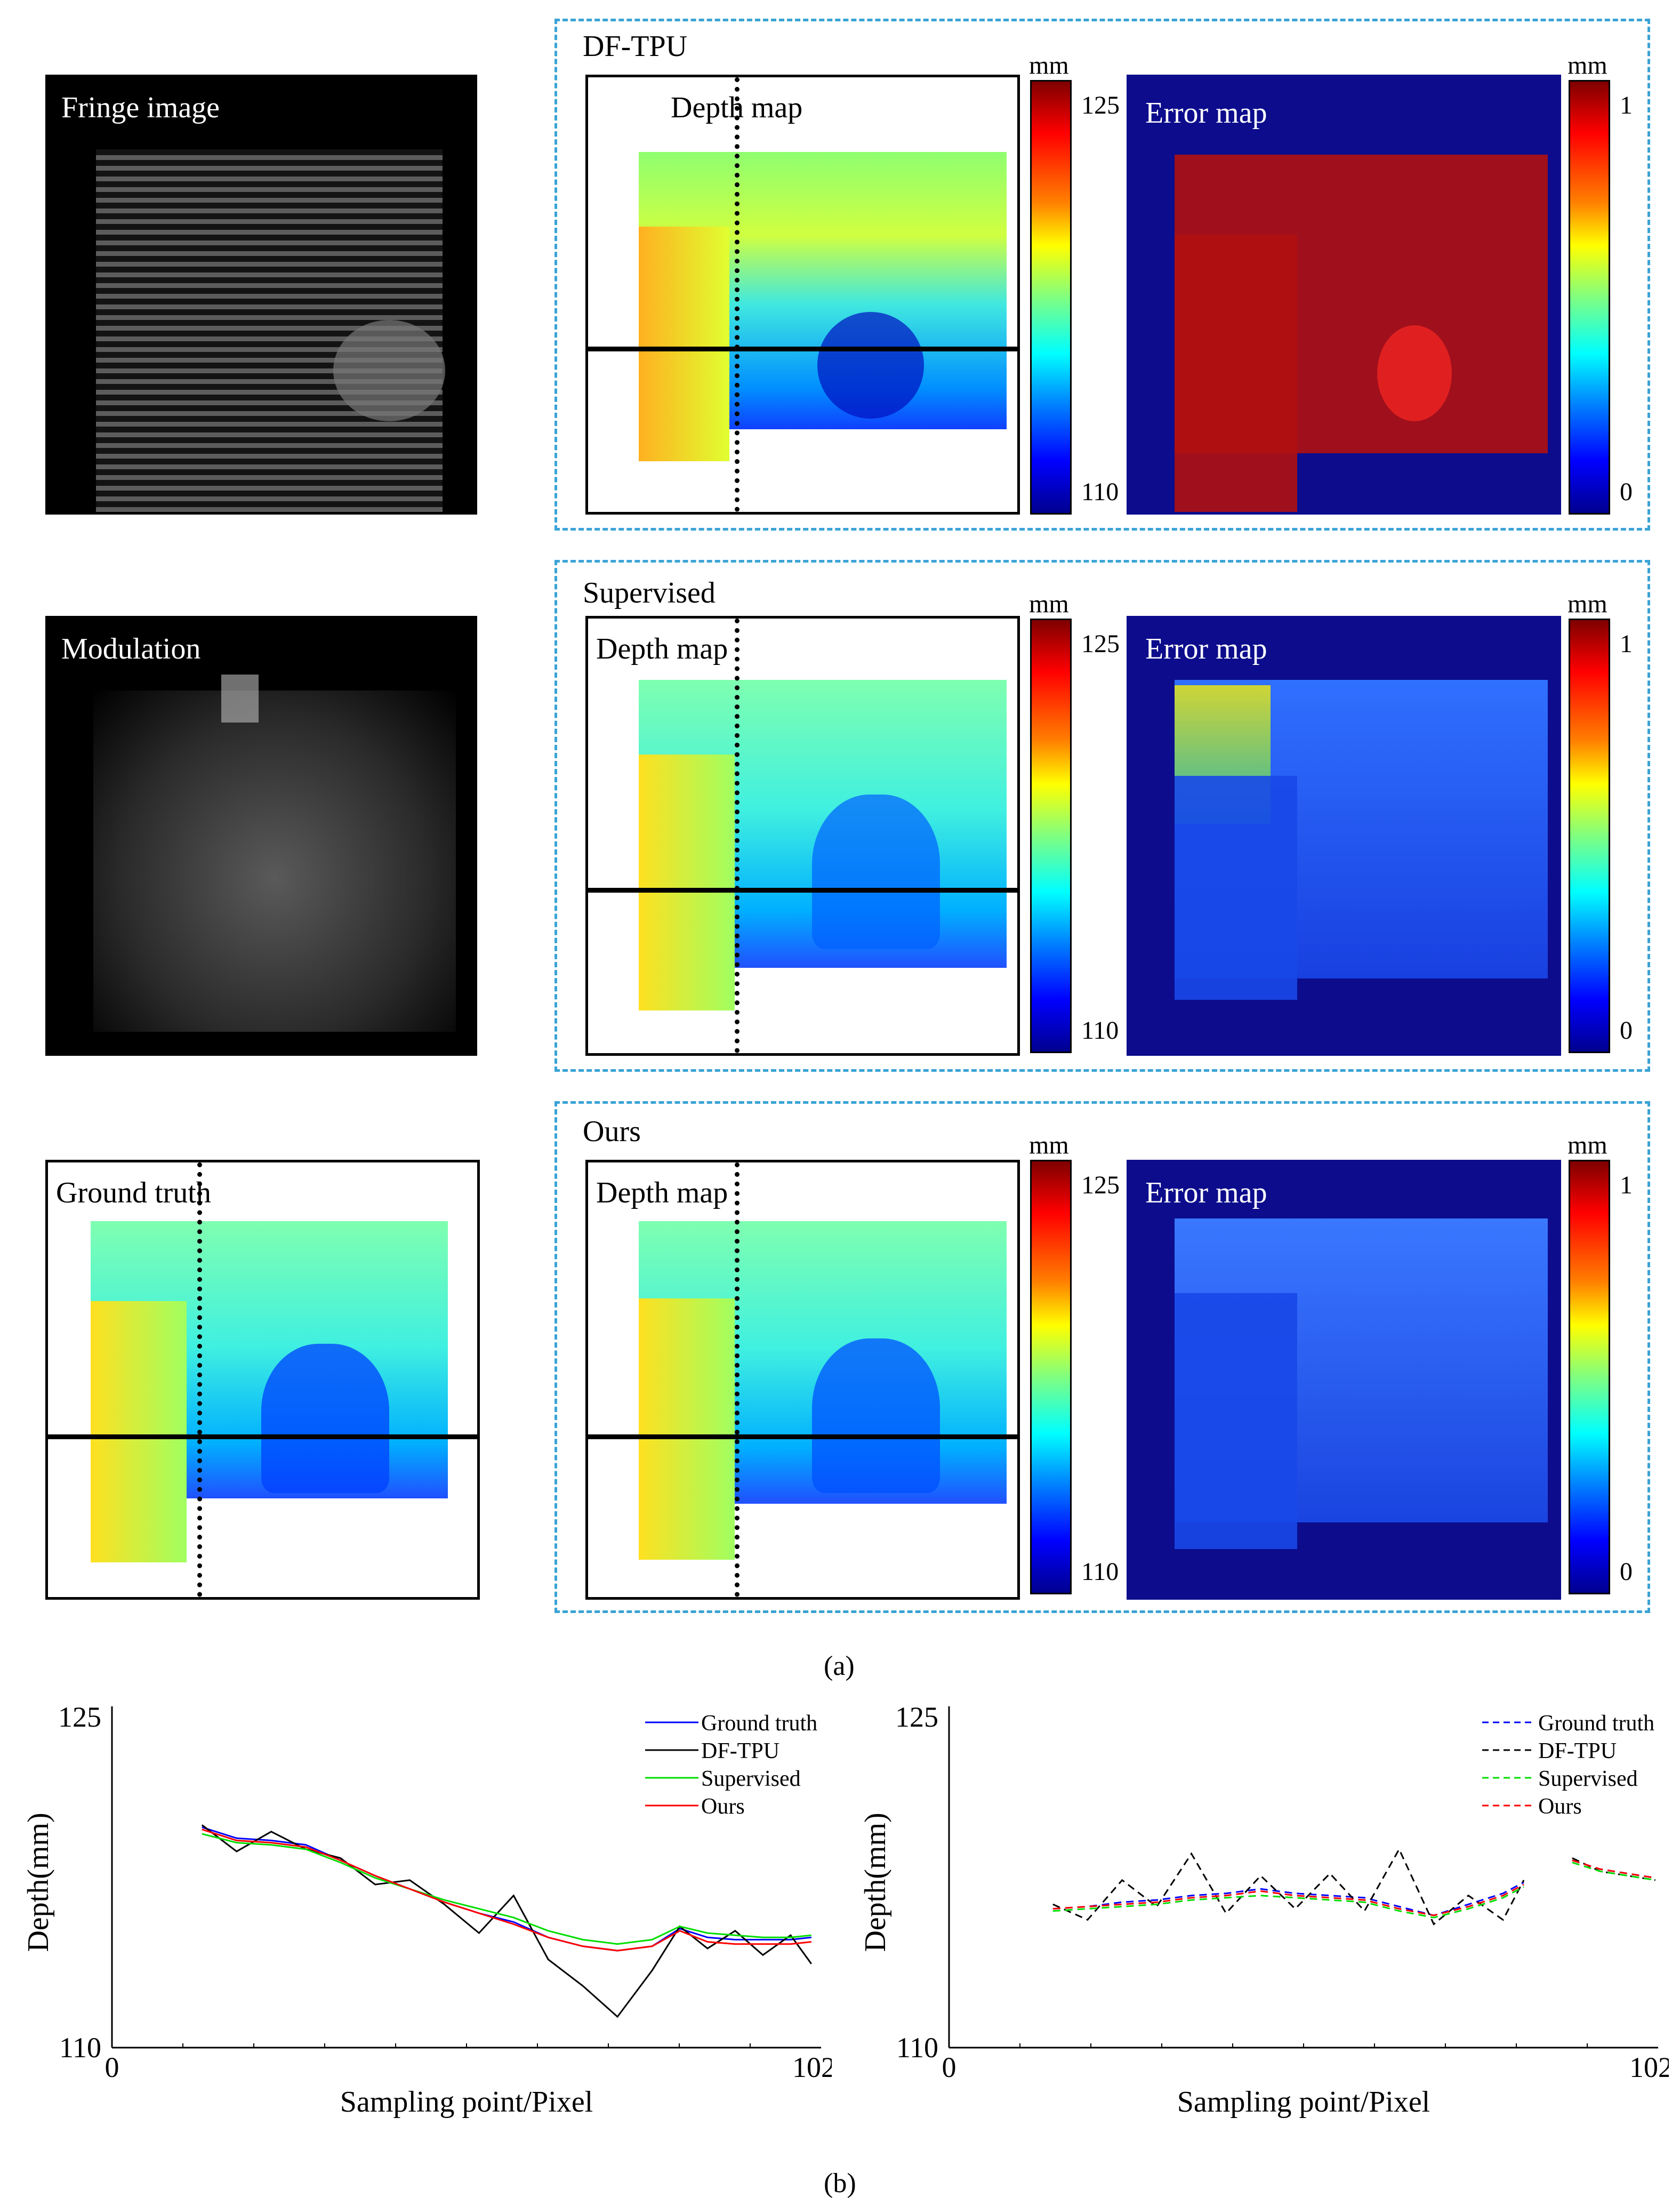  What do you see at coordinates (261, 836) in the screenshot?
I see `modulation-panel: Modulation` at bounding box center [261, 836].